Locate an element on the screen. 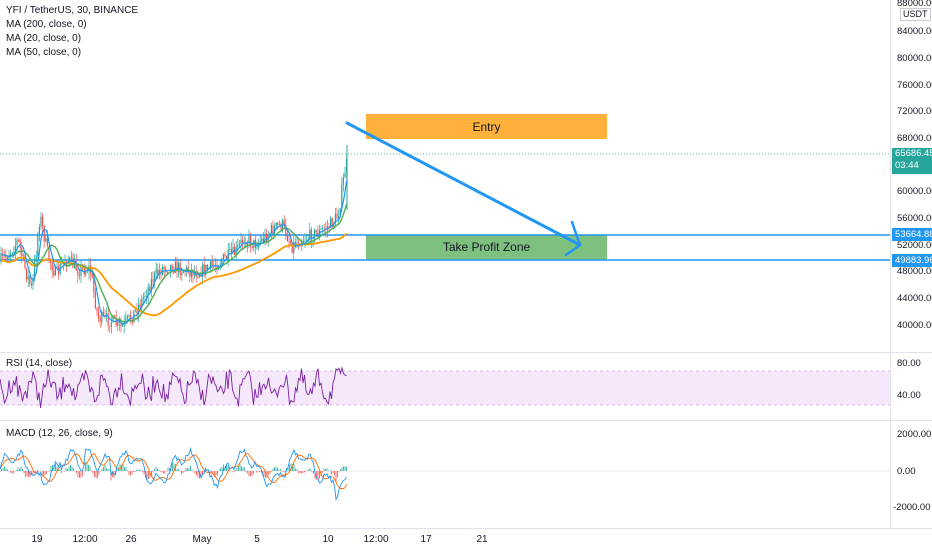  macd-line is located at coordinates (173, 474).